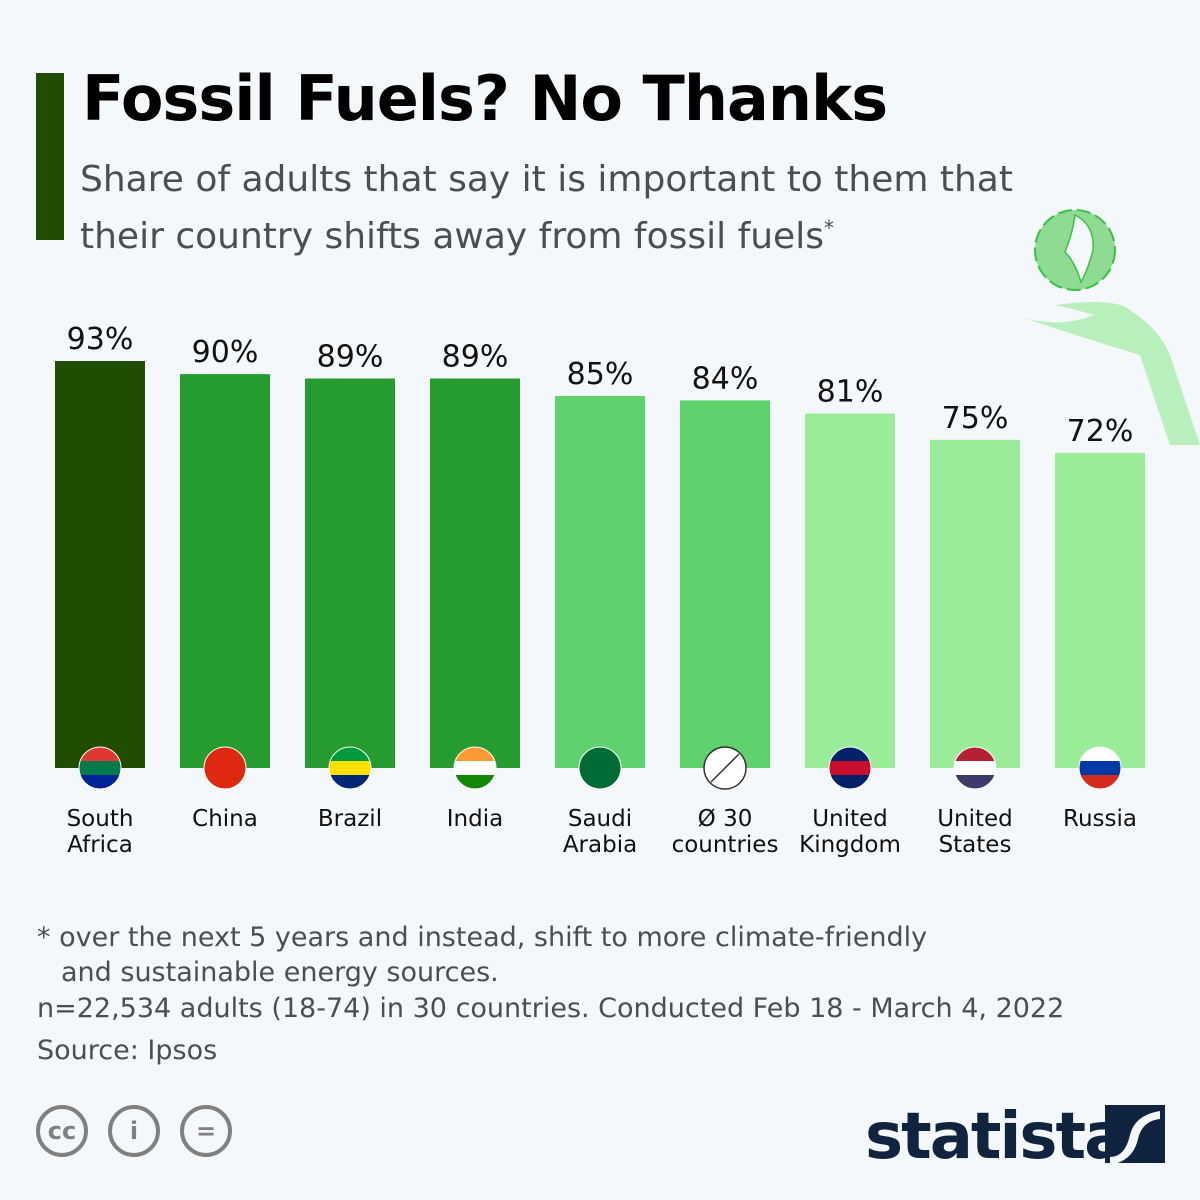 The width and height of the screenshot is (1200, 1200). What do you see at coordinates (206, 1131) in the screenshot?
I see `no-derivatives-icon: =` at bounding box center [206, 1131].